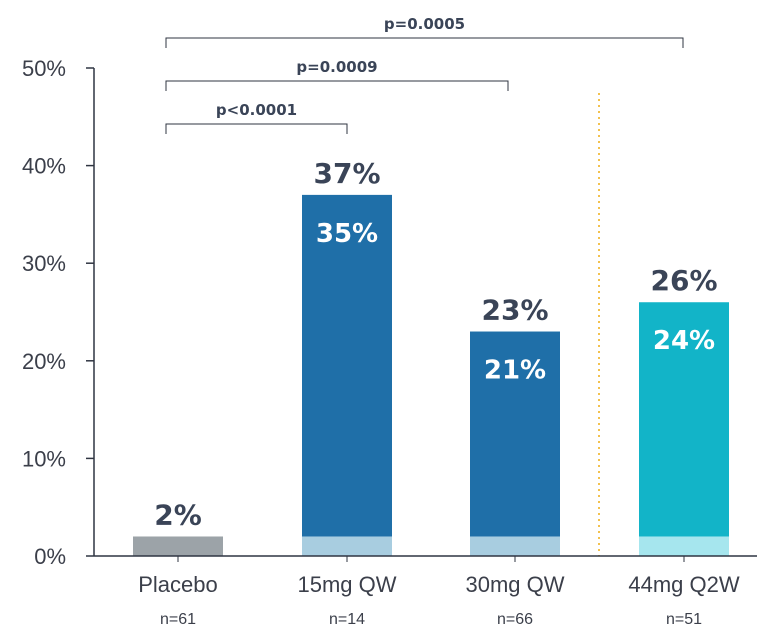  I want to click on x-tick-label: 15mg QW, so click(346, 584).